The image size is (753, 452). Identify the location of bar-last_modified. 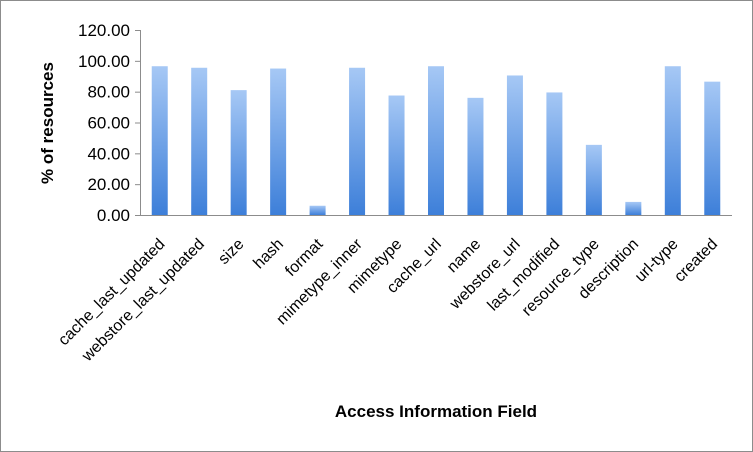
(554, 153).